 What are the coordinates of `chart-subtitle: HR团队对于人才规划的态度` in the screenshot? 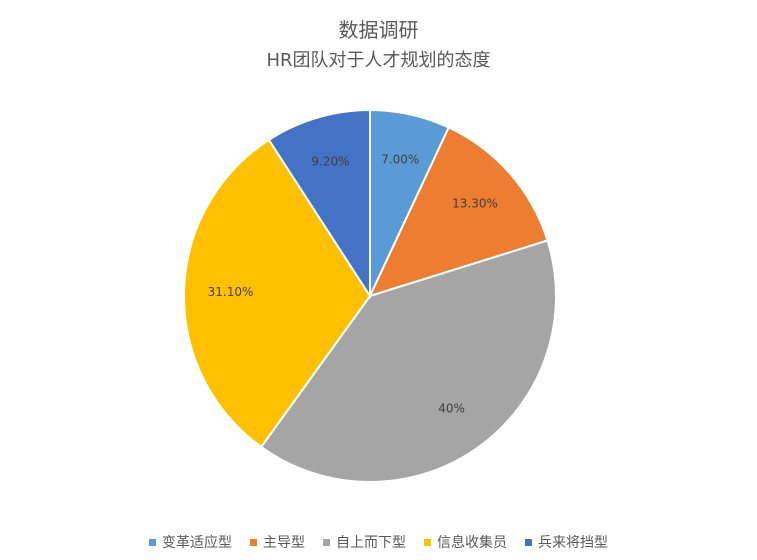 It's located at (378, 60).